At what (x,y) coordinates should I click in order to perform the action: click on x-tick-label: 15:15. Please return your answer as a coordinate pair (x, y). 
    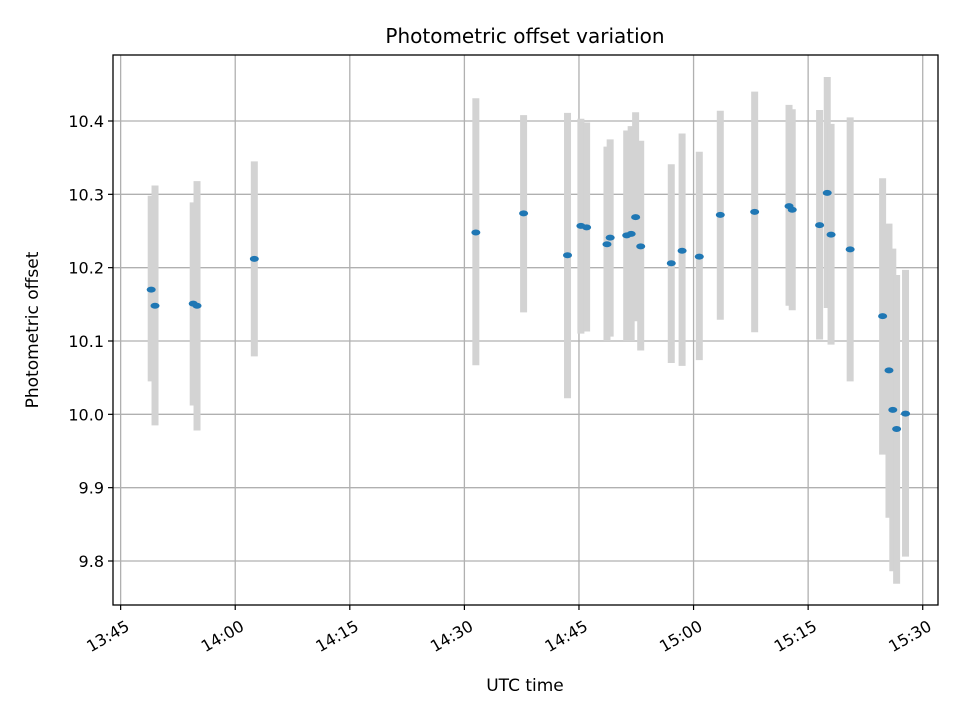
    Looking at the image, I should click on (795, 636).